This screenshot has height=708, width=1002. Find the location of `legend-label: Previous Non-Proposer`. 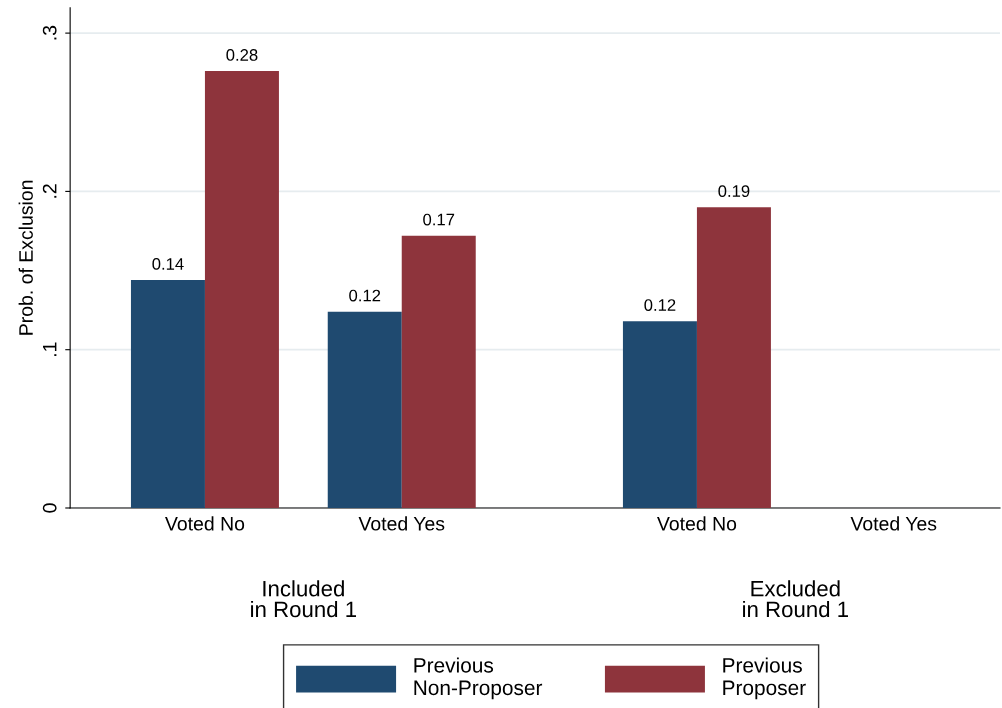

legend-label: Previous Non-Proposer is located at coordinates (478, 678).